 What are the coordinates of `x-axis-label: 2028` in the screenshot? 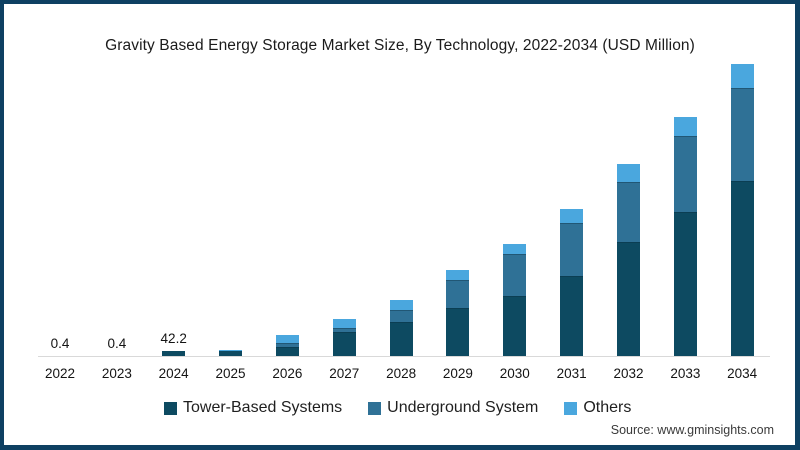 It's located at (401, 373).